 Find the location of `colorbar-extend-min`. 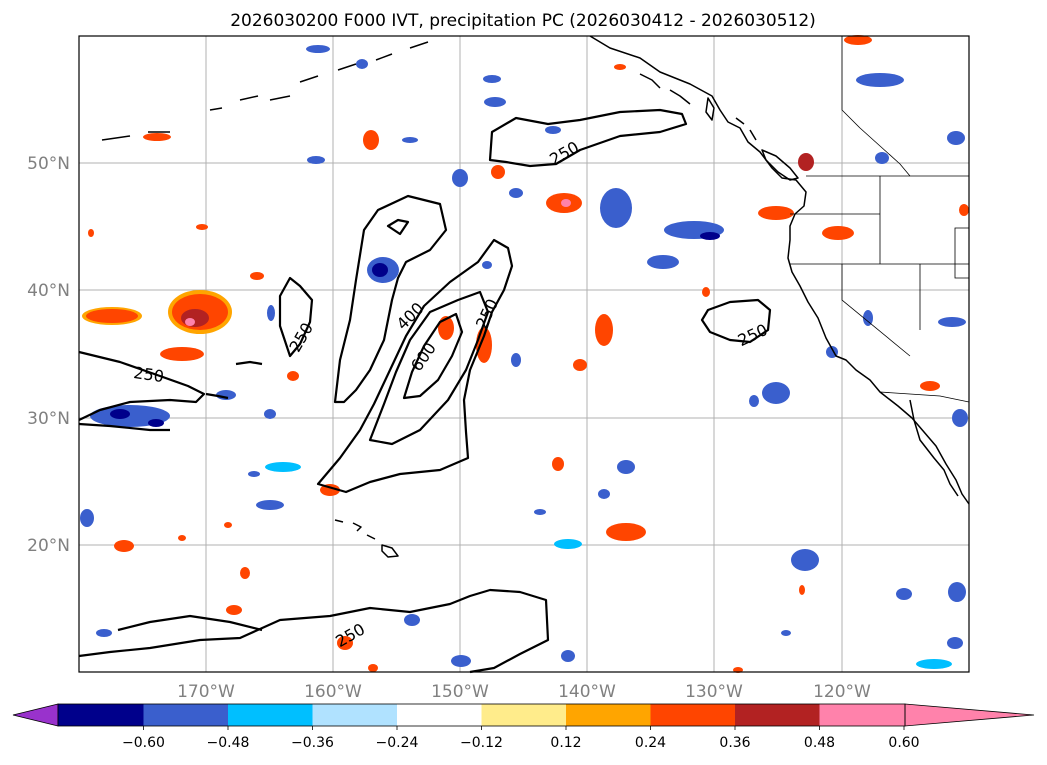

colorbar-extend-min is located at coordinates (35, 715).